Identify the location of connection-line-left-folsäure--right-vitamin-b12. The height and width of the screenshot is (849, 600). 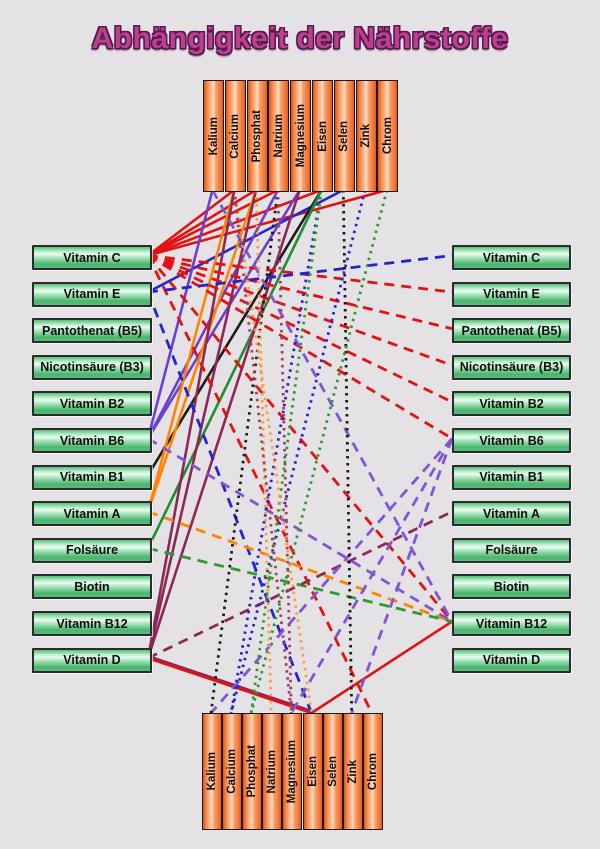
(300, 584).